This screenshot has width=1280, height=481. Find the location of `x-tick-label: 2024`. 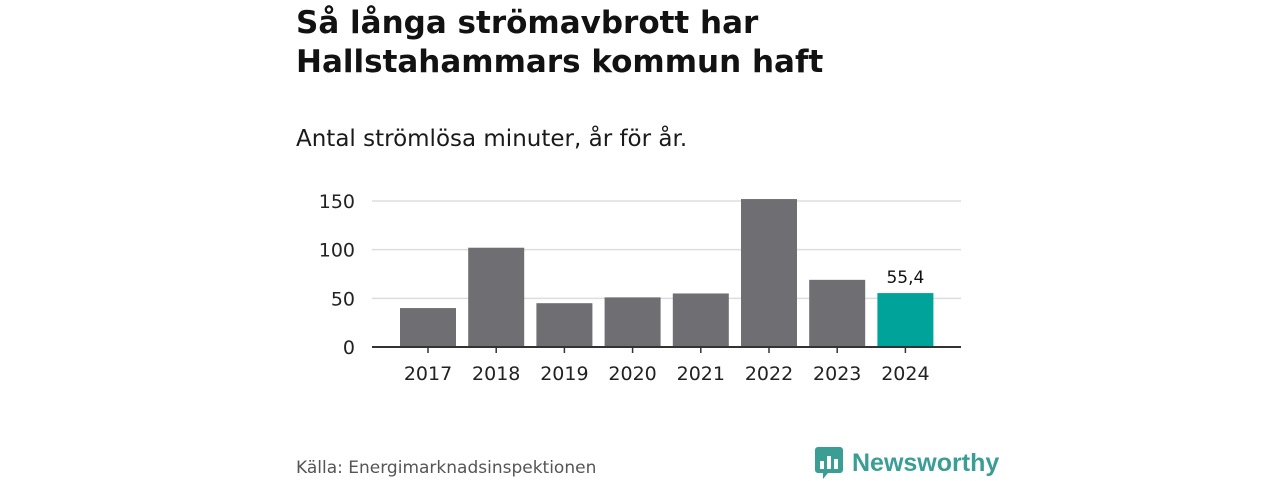

x-tick-label: 2024 is located at coordinates (905, 374).